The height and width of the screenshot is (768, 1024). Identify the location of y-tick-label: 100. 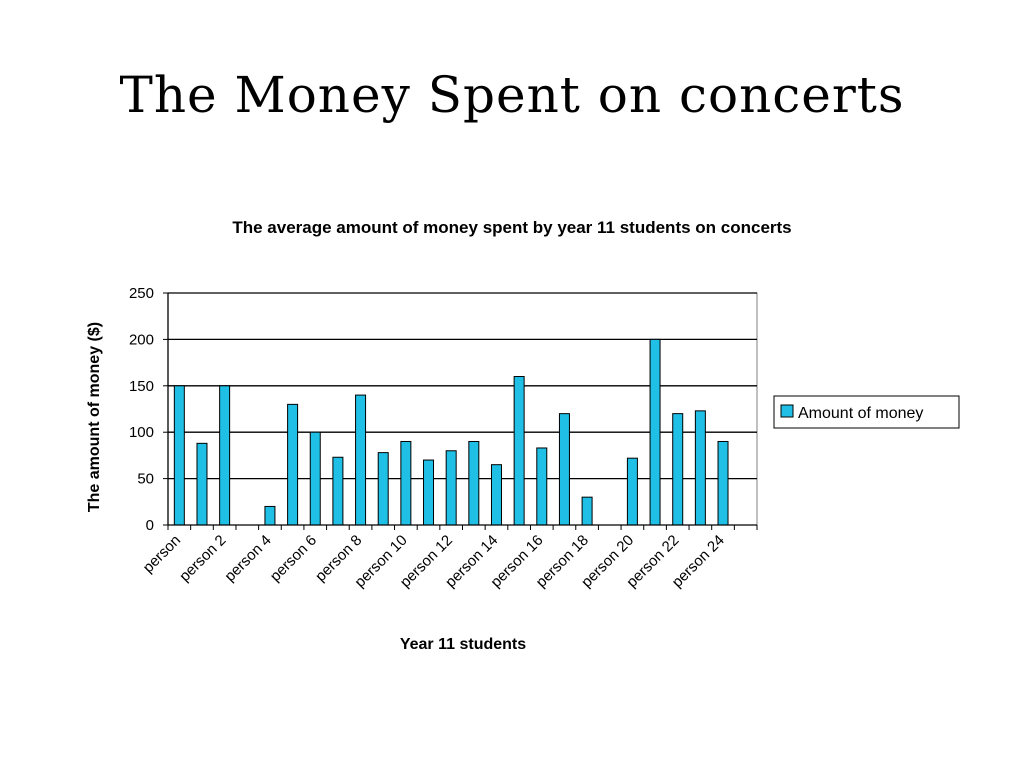
(141, 432).